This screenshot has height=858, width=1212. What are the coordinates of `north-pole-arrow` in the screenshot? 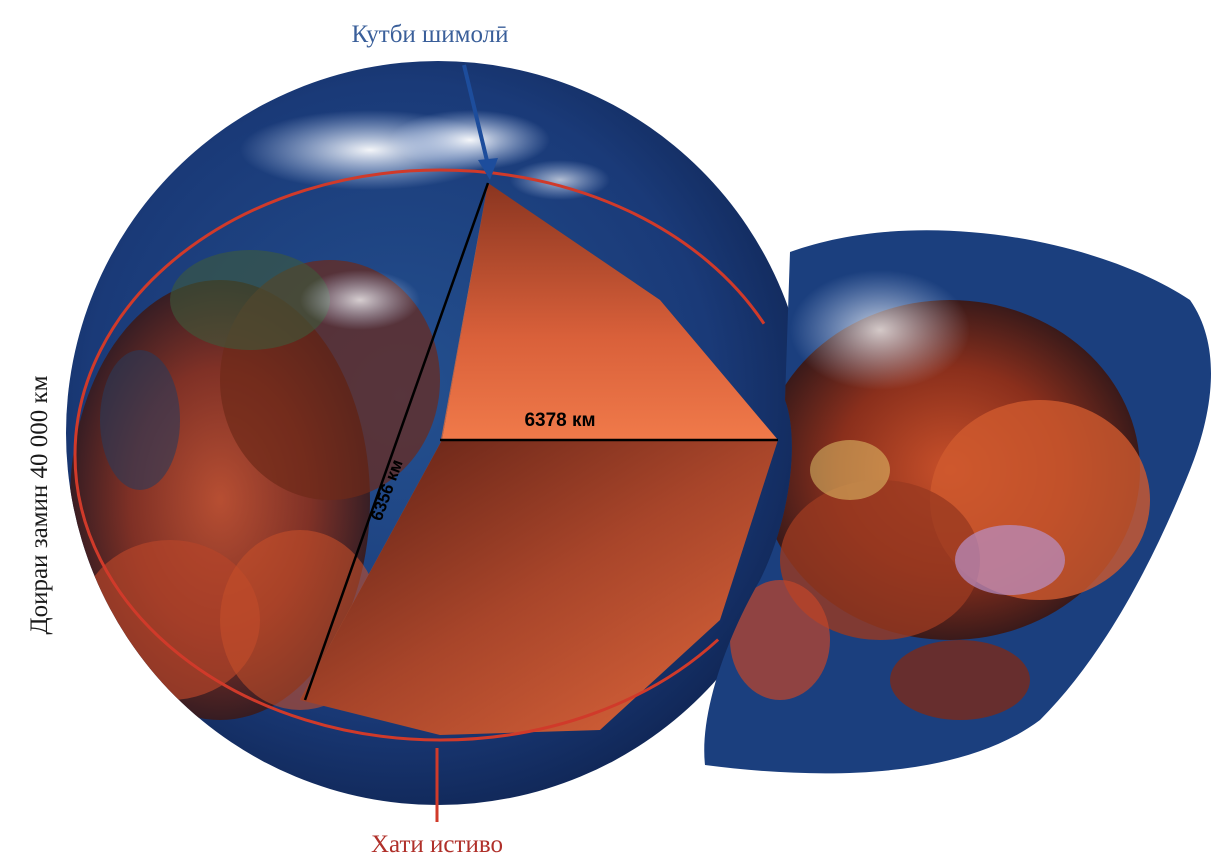 It's located at (480, 122).